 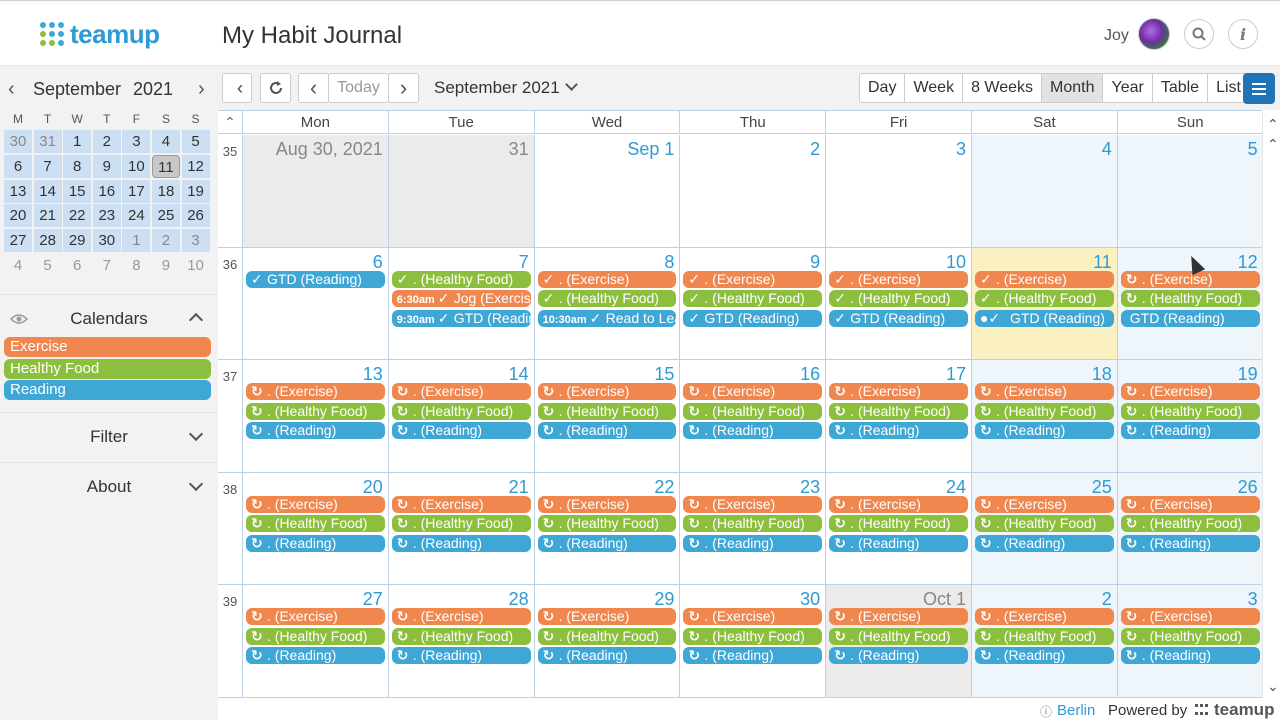 I want to click on day-number: 25, so click(x=1101, y=486).